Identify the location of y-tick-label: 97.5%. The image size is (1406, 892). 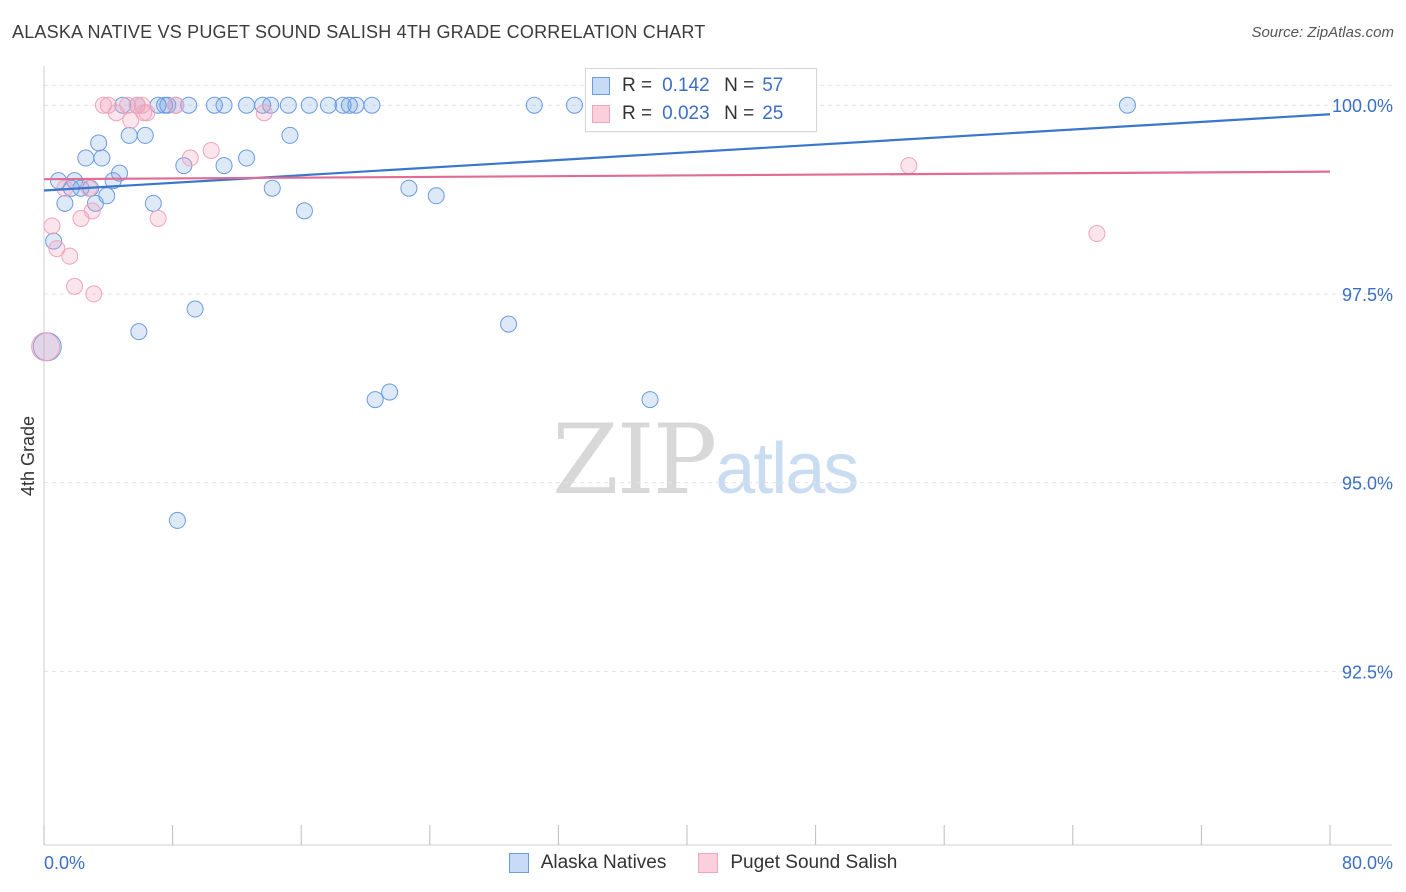
(1367, 295).